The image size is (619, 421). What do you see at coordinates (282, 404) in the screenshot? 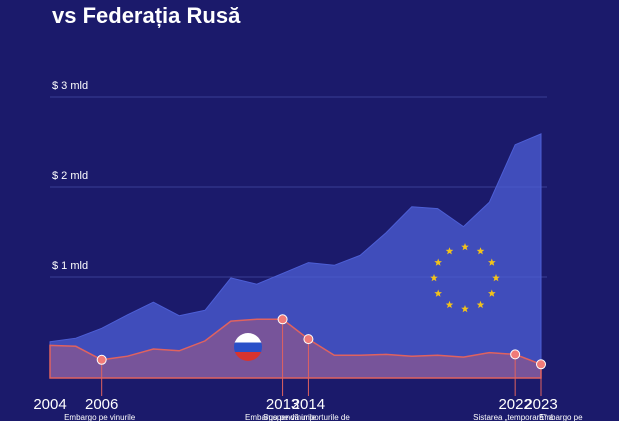
I see `x-tick-label: 2013` at bounding box center [282, 404].